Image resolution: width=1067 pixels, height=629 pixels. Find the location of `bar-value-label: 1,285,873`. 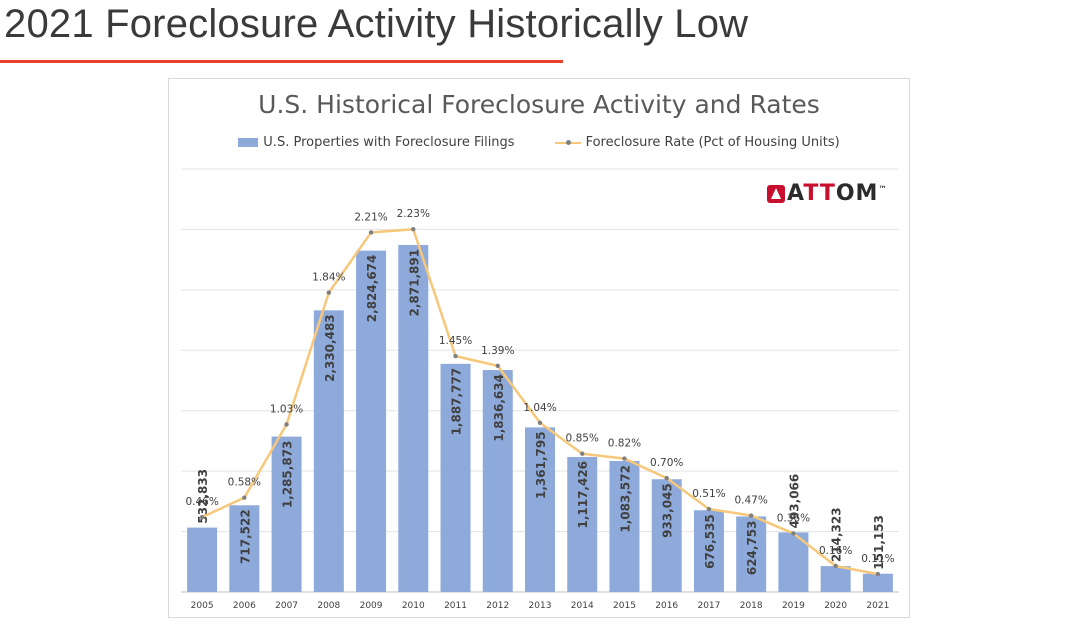

bar-value-label: 1,285,873 is located at coordinates (288, 475).